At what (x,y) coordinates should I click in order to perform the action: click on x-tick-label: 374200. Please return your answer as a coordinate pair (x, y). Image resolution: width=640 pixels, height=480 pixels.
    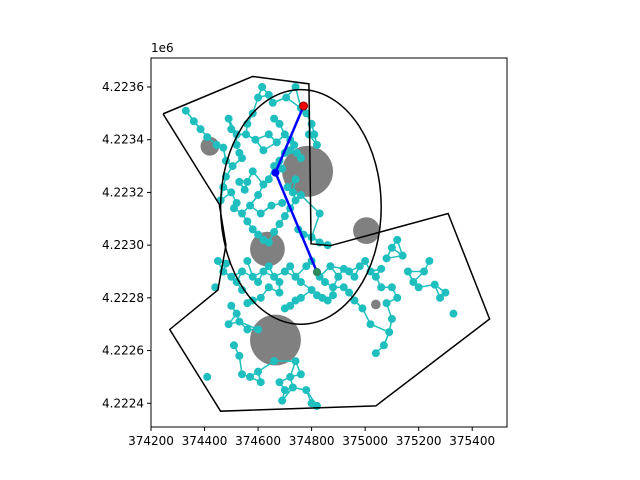
    Looking at the image, I should click on (151, 441).